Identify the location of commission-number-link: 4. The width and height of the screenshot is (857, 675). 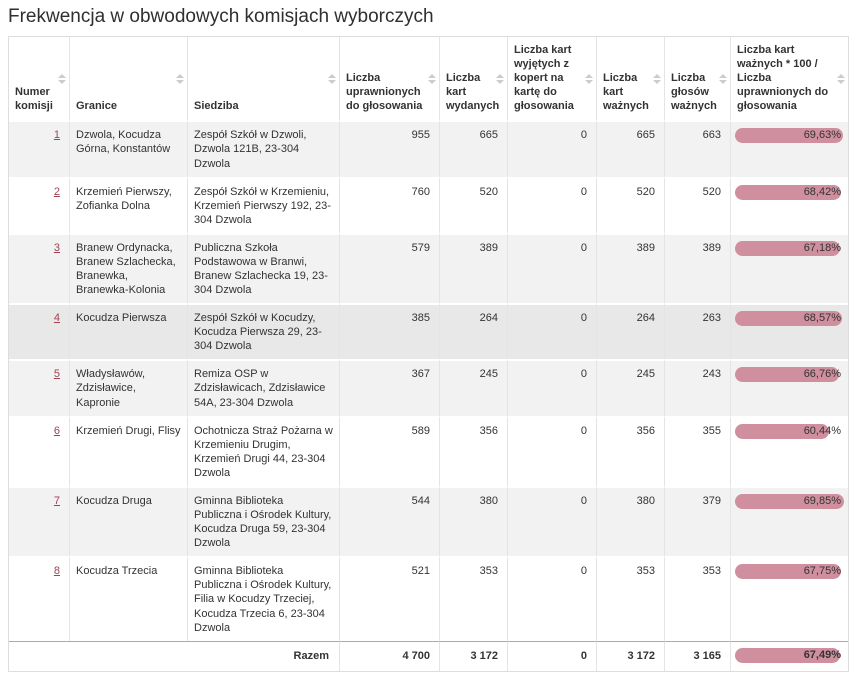
(56, 318).